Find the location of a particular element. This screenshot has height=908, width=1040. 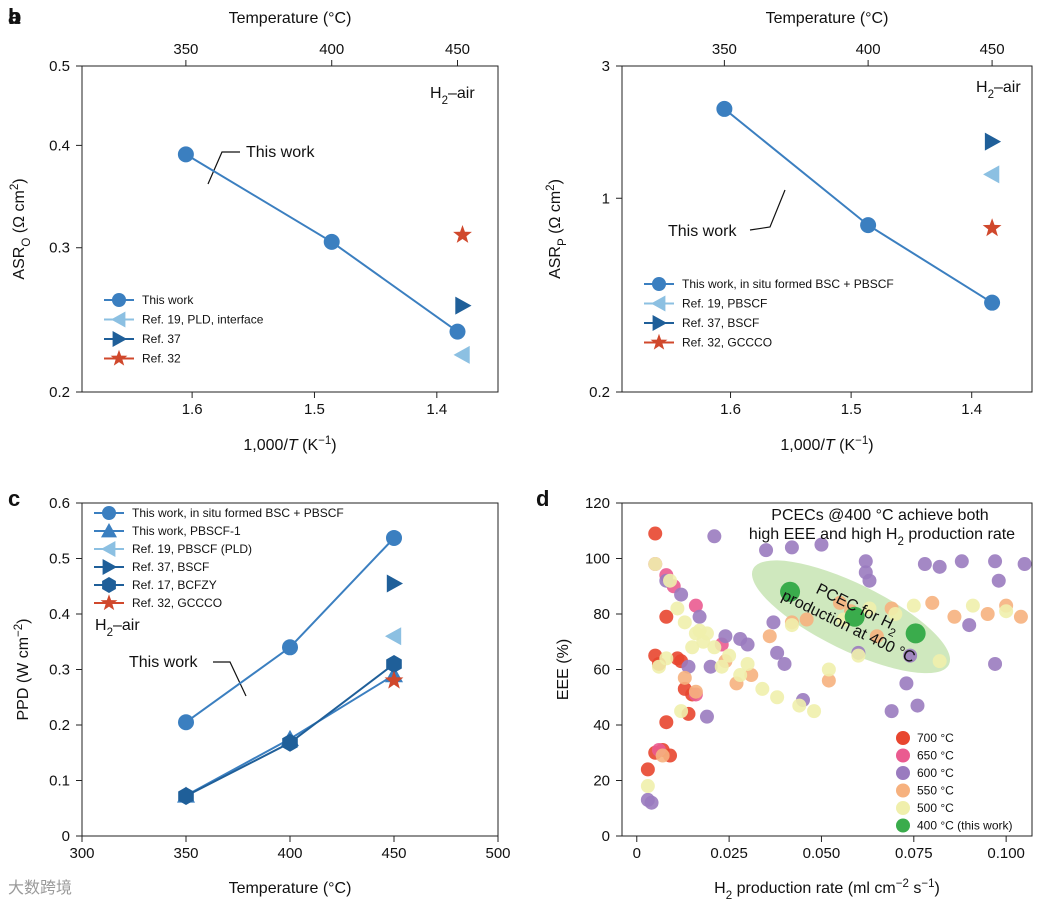

c-y-tick-label: 0.1 is located at coordinates (59, 781).